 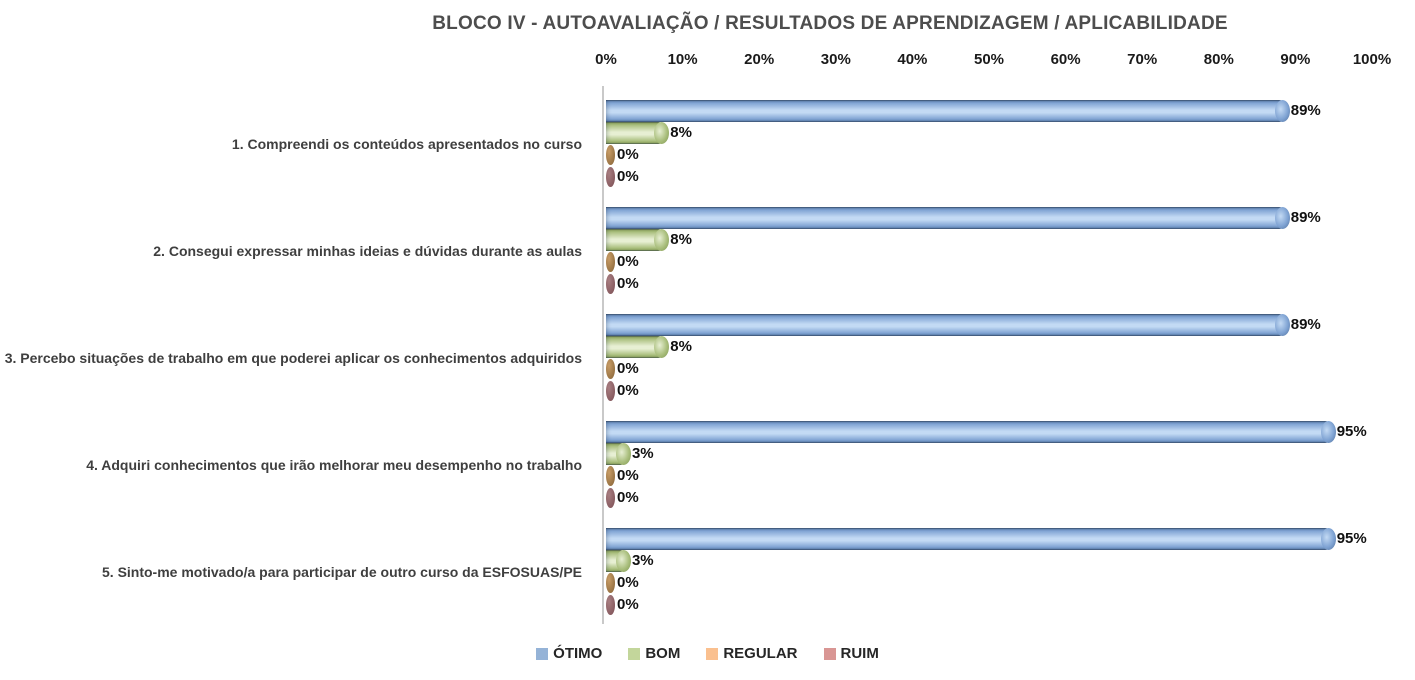 I want to click on x-axis-tick-label: 40%, so click(x=912, y=59).